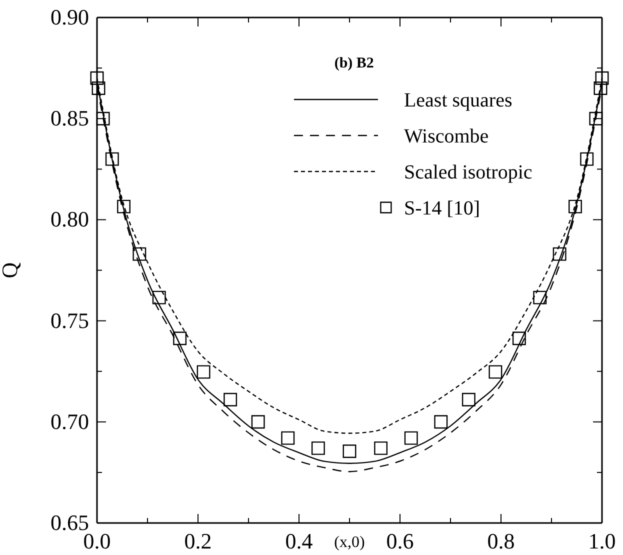 The height and width of the screenshot is (555, 623). What do you see at coordinates (602, 541) in the screenshot?
I see `x-tick-label: 1.0` at bounding box center [602, 541].